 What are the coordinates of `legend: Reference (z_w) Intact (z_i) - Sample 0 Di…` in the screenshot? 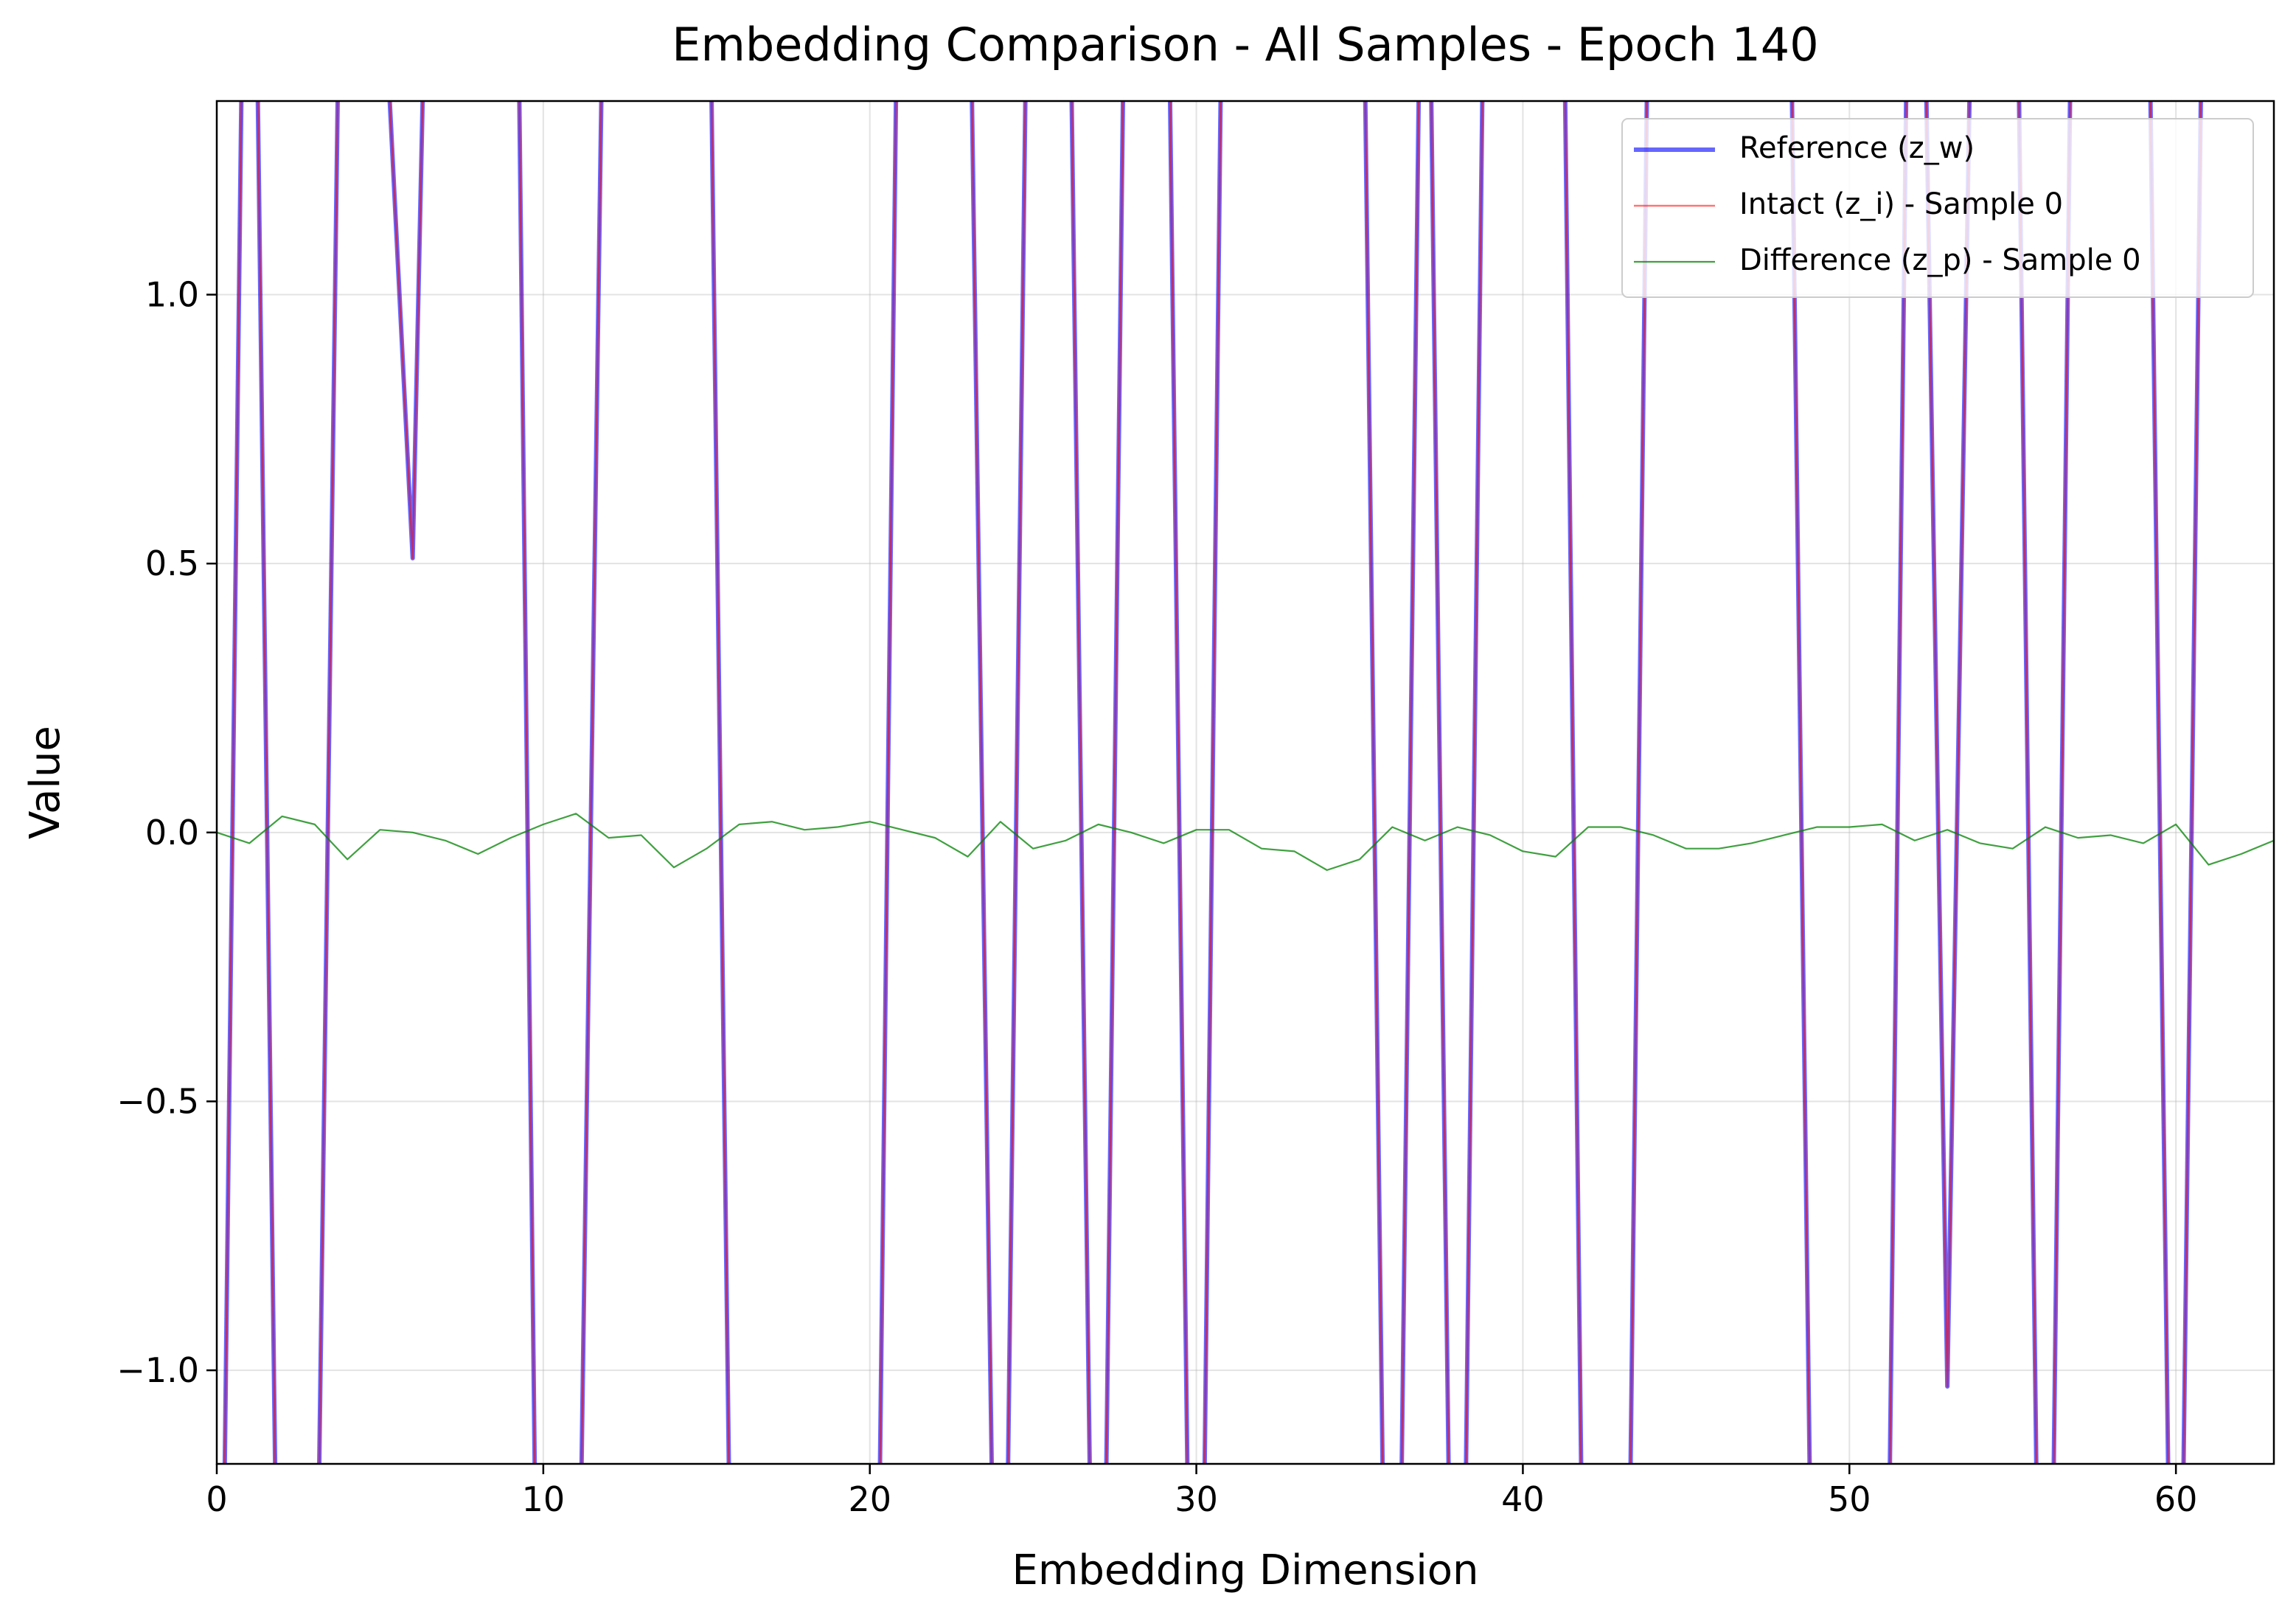 It's located at (1937, 208).